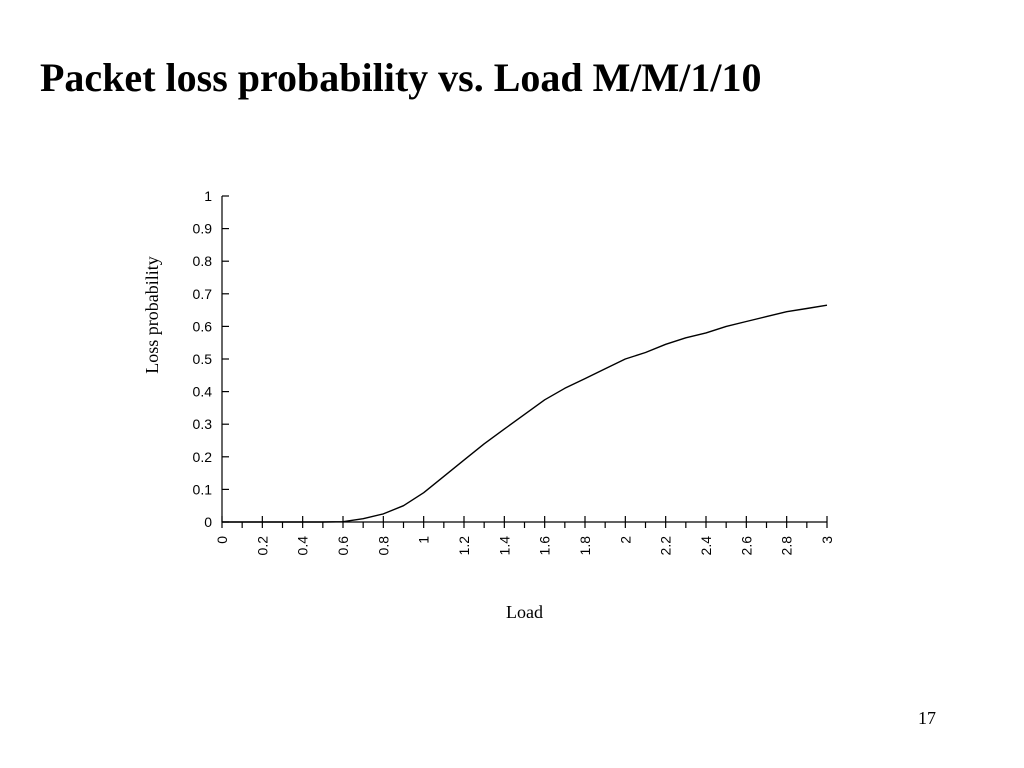  Describe the element at coordinates (303, 546) in the screenshot. I see `x-tick-label: 0.4` at that location.